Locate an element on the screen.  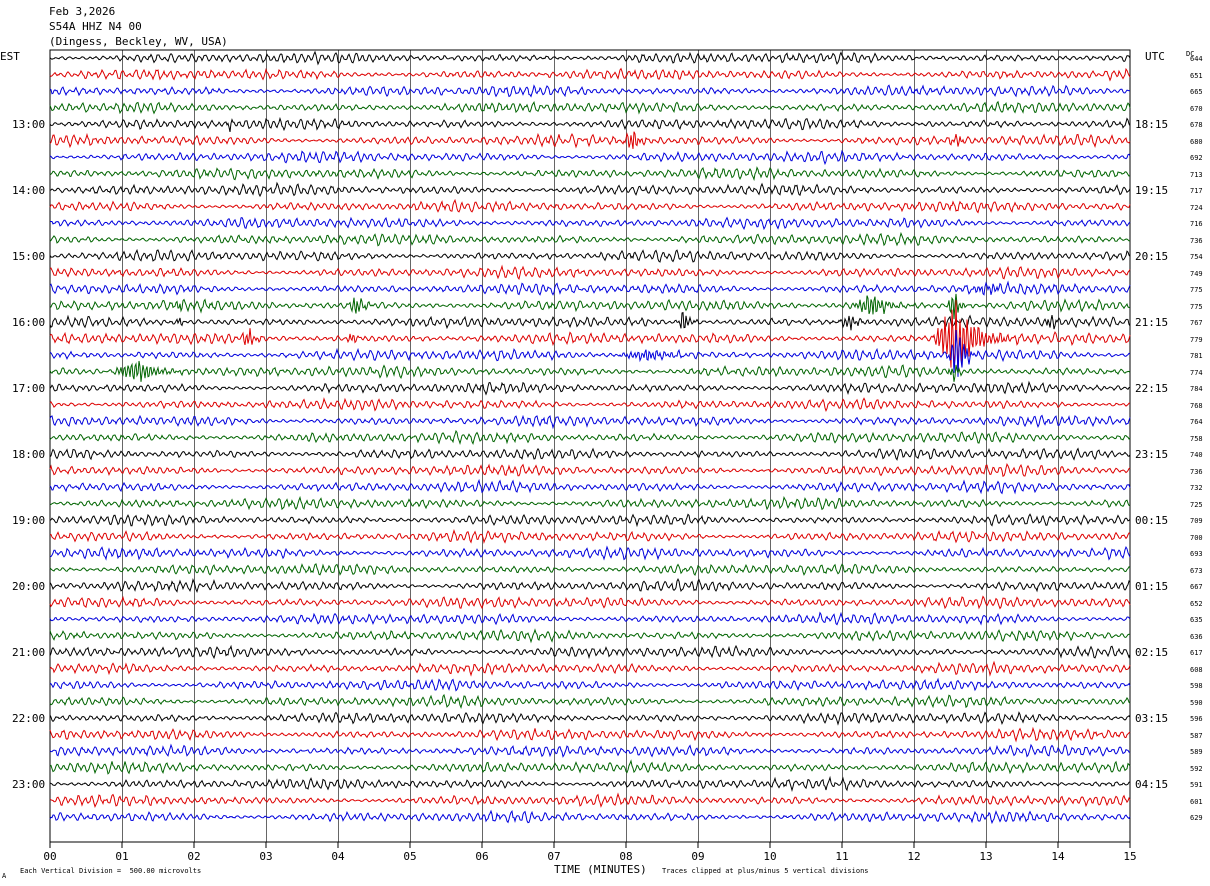
x-tick-label: 12 is located at coordinates (913, 856).